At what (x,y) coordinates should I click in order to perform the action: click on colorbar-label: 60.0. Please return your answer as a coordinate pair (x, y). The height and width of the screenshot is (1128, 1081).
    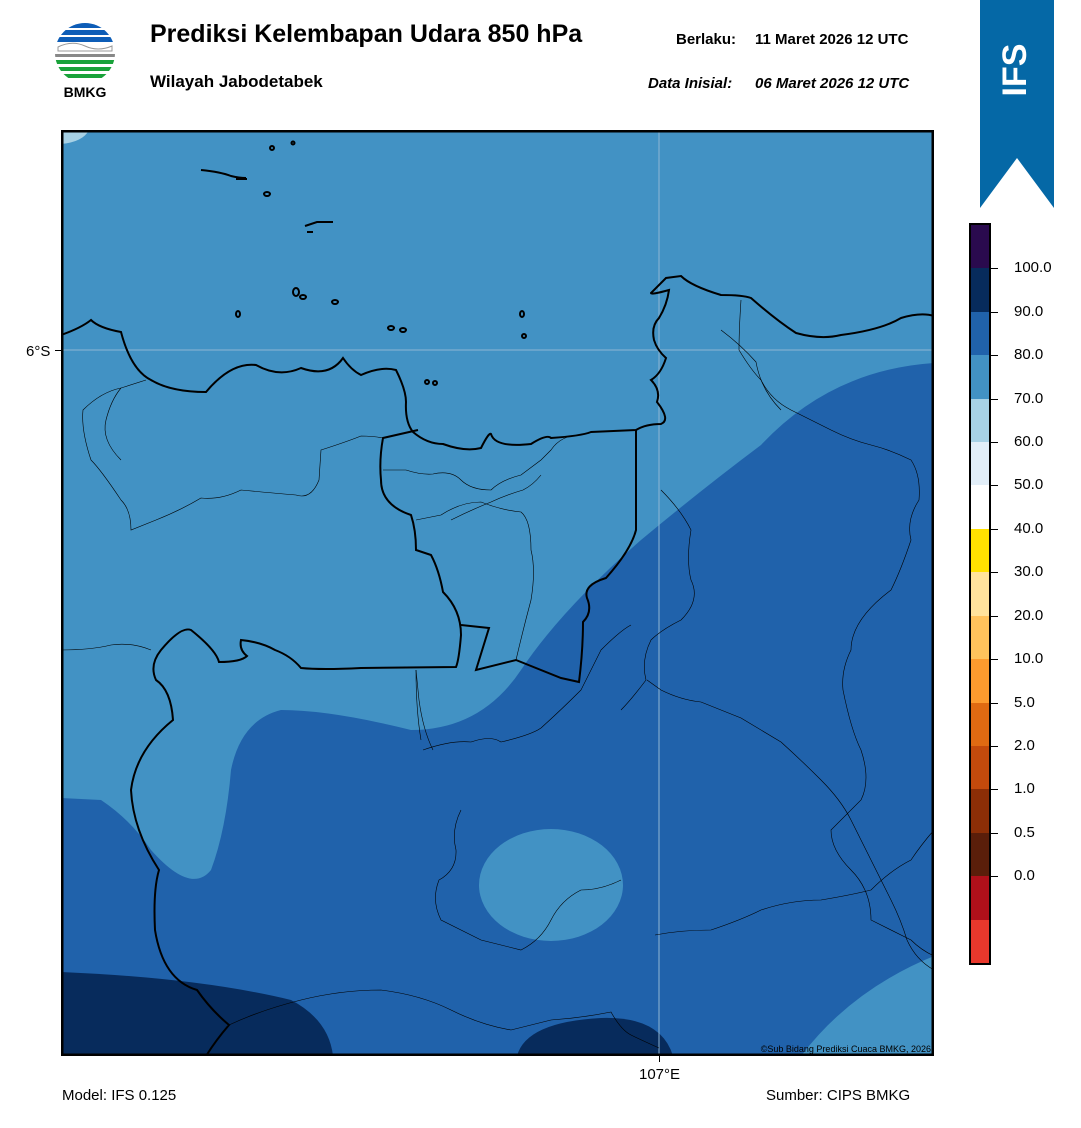
    Looking at the image, I should click on (1029, 441).